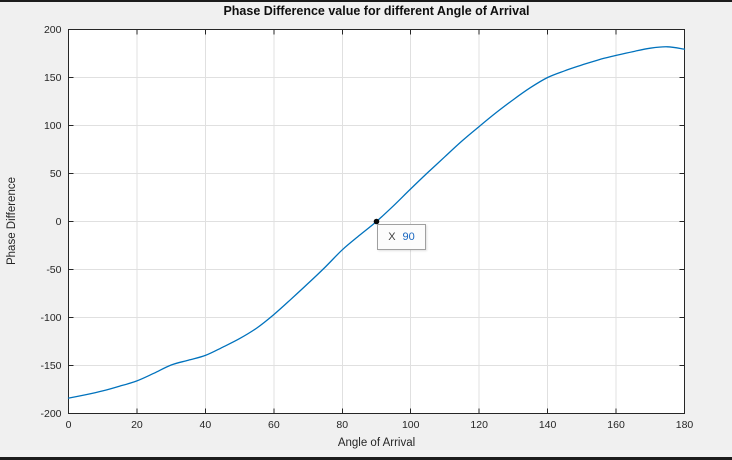 The width and height of the screenshot is (732, 460). What do you see at coordinates (408, 237) in the screenshot?
I see `datatip-x-value: 90` at bounding box center [408, 237].